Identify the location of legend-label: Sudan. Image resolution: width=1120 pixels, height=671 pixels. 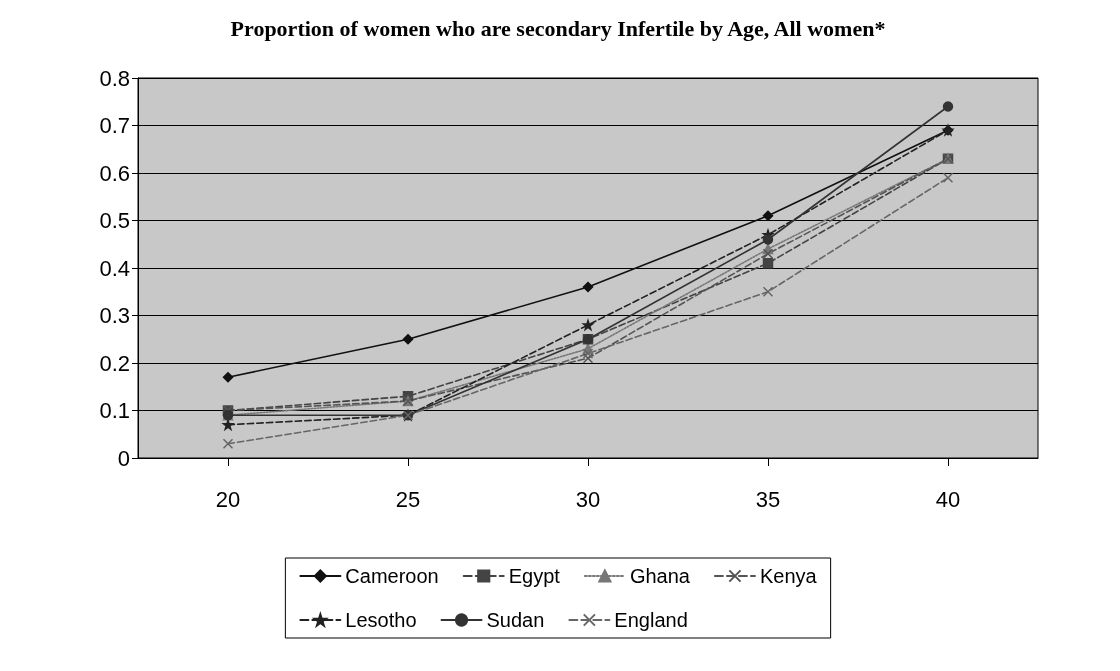
(515, 620).